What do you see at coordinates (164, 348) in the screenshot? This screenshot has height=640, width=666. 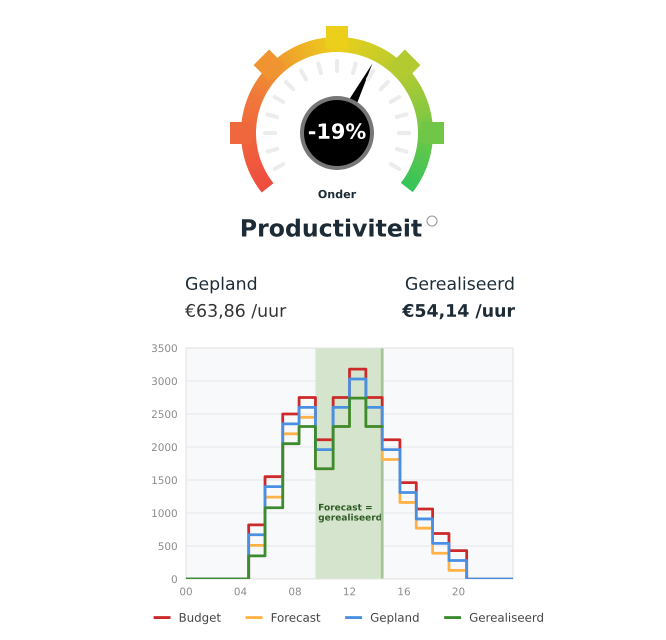 I see `y-tick-label: 3500` at bounding box center [164, 348].